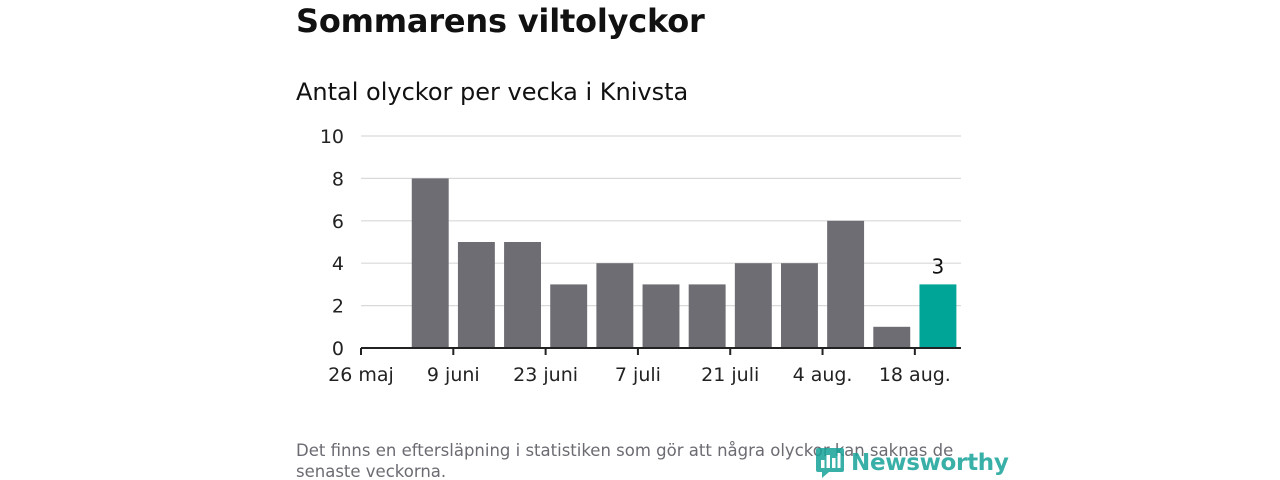  What do you see at coordinates (361, 375) in the screenshot?
I see `x-tick-label: 26 maj` at bounding box center [361, 375].